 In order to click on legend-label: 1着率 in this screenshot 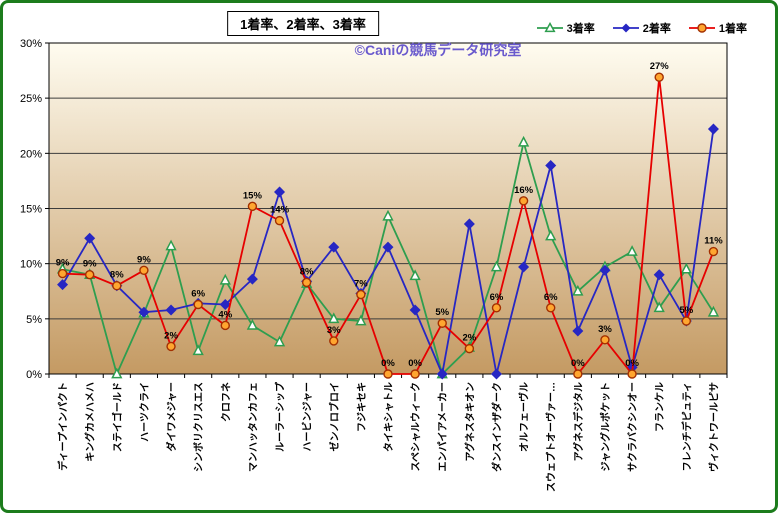, I will do `click(732, 29)`.